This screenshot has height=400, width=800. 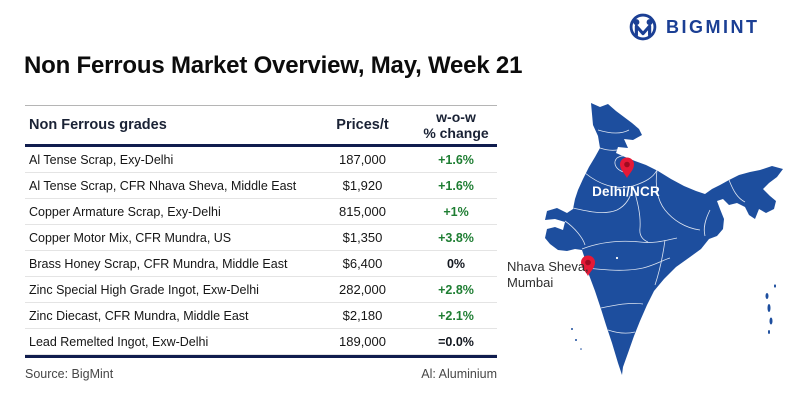 What do you see at coordinates (643, 27) in the screenshot?
I see `bigmint-logo-icon` at bounding box center [643, 27].